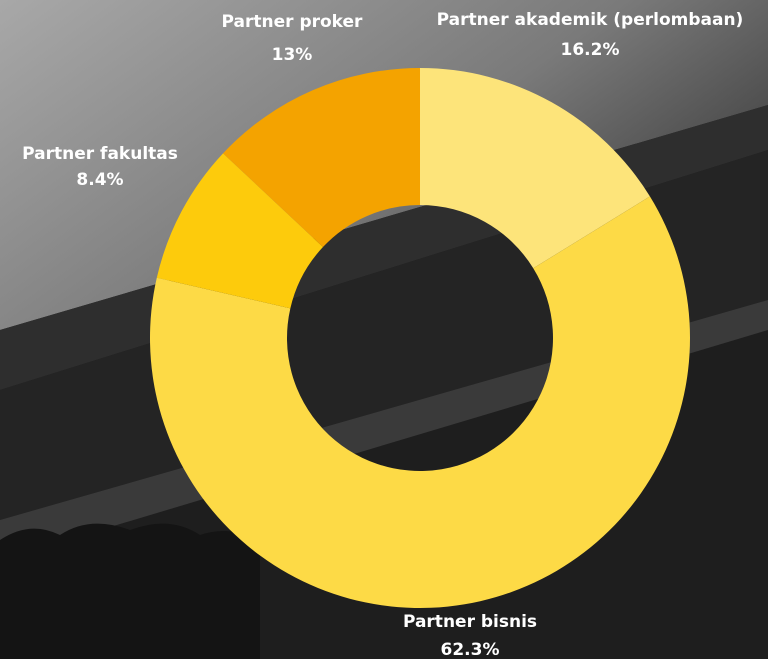 This screenshot has width=768, height=659. Describe the element at coordinates (293, 22) in the screenshot. I see `slice-label: Partner proker` at that location.